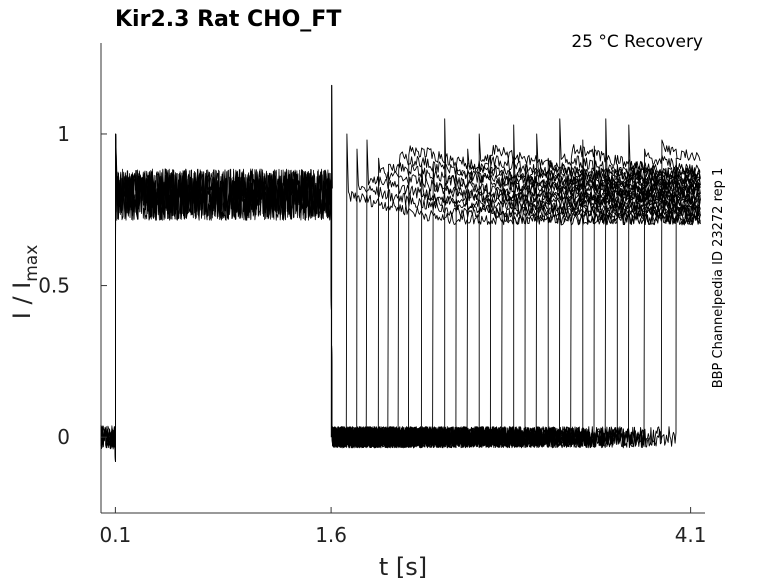 The width and height of the screenshot is (778, 583). What do you see at coordinates (54, 286) in the screenshot?
I see `y-tick-label: 0.5` at bounding box center [54, 286].